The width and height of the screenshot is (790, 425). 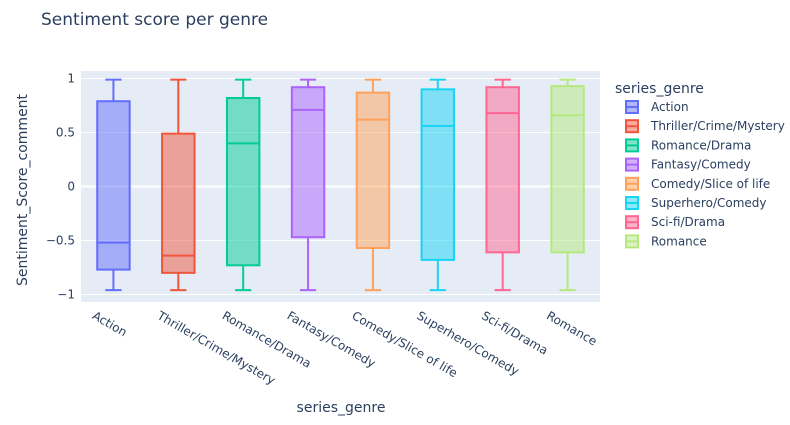 I want to click on box-fantasy-comedy, so click(x=308, y=185).